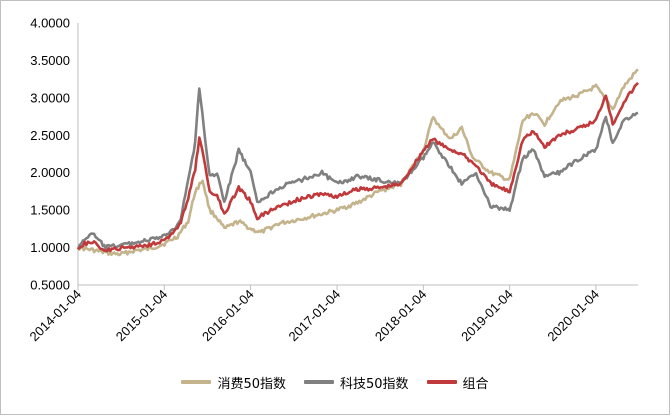  Describe the element at coordinates (55, 316) in the screenshot. I see `x-tick-label: 2014-01-04` at that location.